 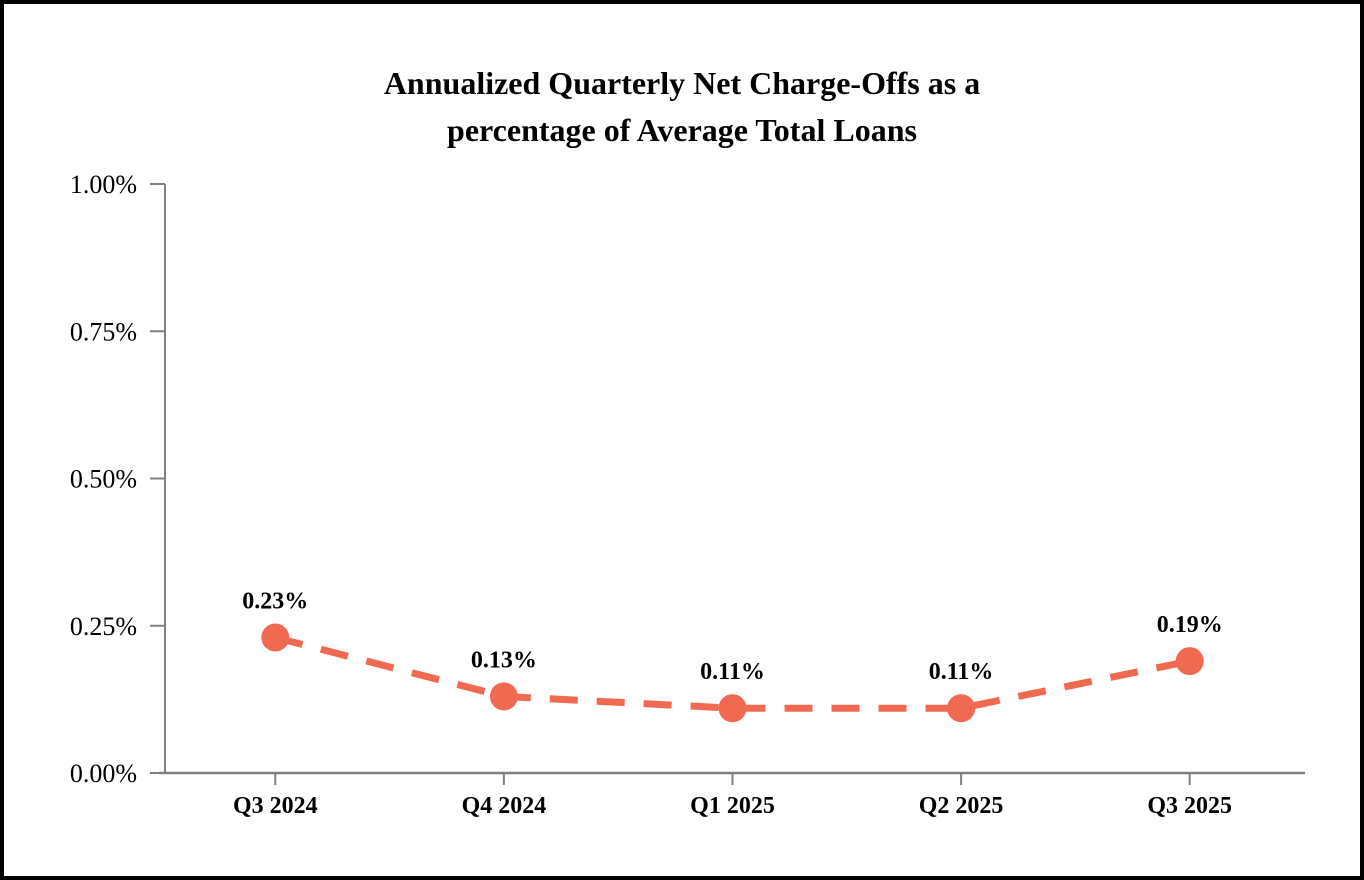 What do you see at coordinates (961, 806) in the screenshot?
I see `x-tick-label: Q2 2025` at bounding box center [961, 806].